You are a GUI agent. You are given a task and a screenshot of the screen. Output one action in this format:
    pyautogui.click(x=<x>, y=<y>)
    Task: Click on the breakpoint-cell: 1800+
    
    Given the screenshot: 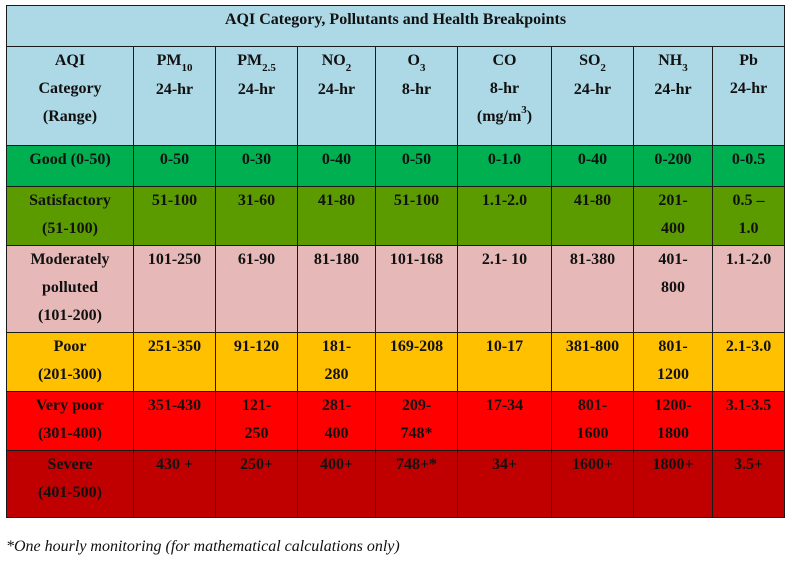 What is the action you would take?
    pyautogui.click(x=673, y=484)
    